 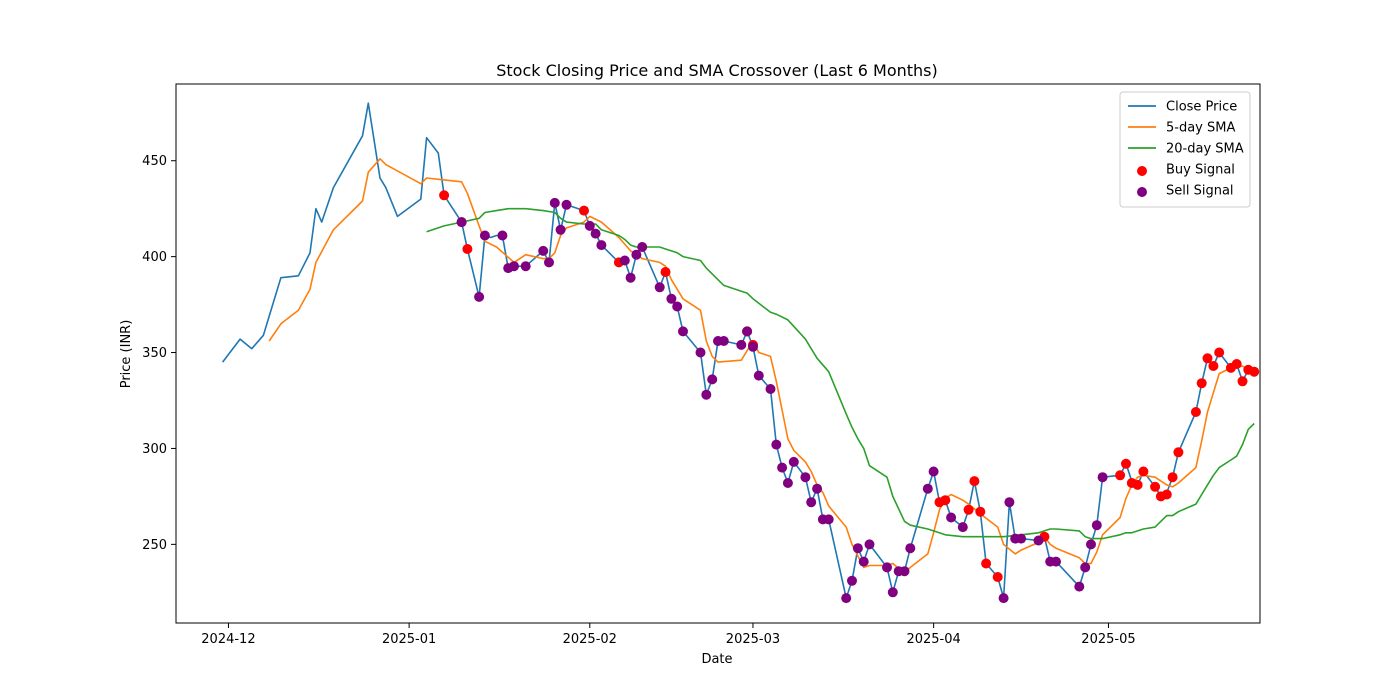 I want to click on y-tick-label: 450, so click(x=154, y=161).